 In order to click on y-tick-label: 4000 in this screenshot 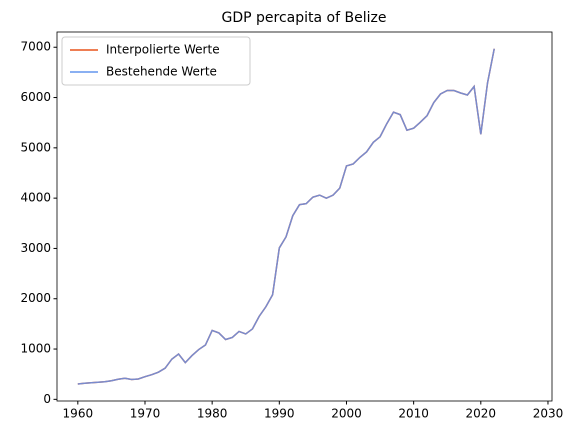, I will do `click(35, 198)`.